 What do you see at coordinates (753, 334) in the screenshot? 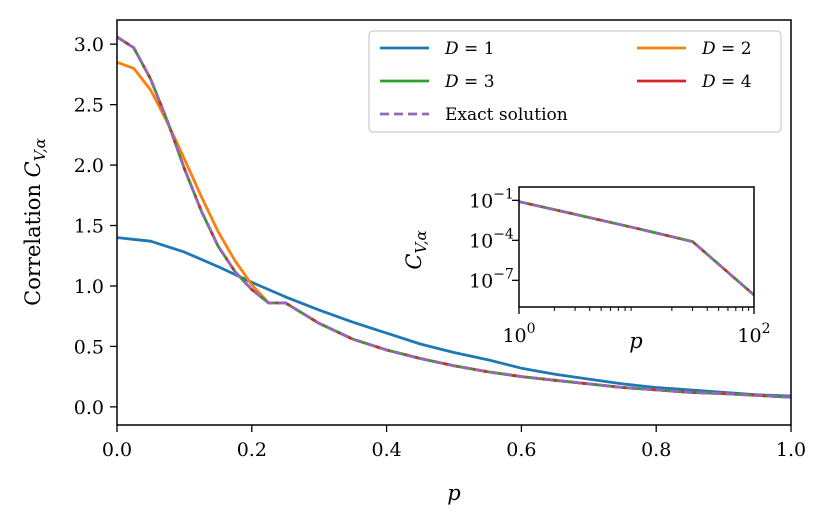
I see `inset-x-tick-label: 10²` at bounding box center [753, 334].